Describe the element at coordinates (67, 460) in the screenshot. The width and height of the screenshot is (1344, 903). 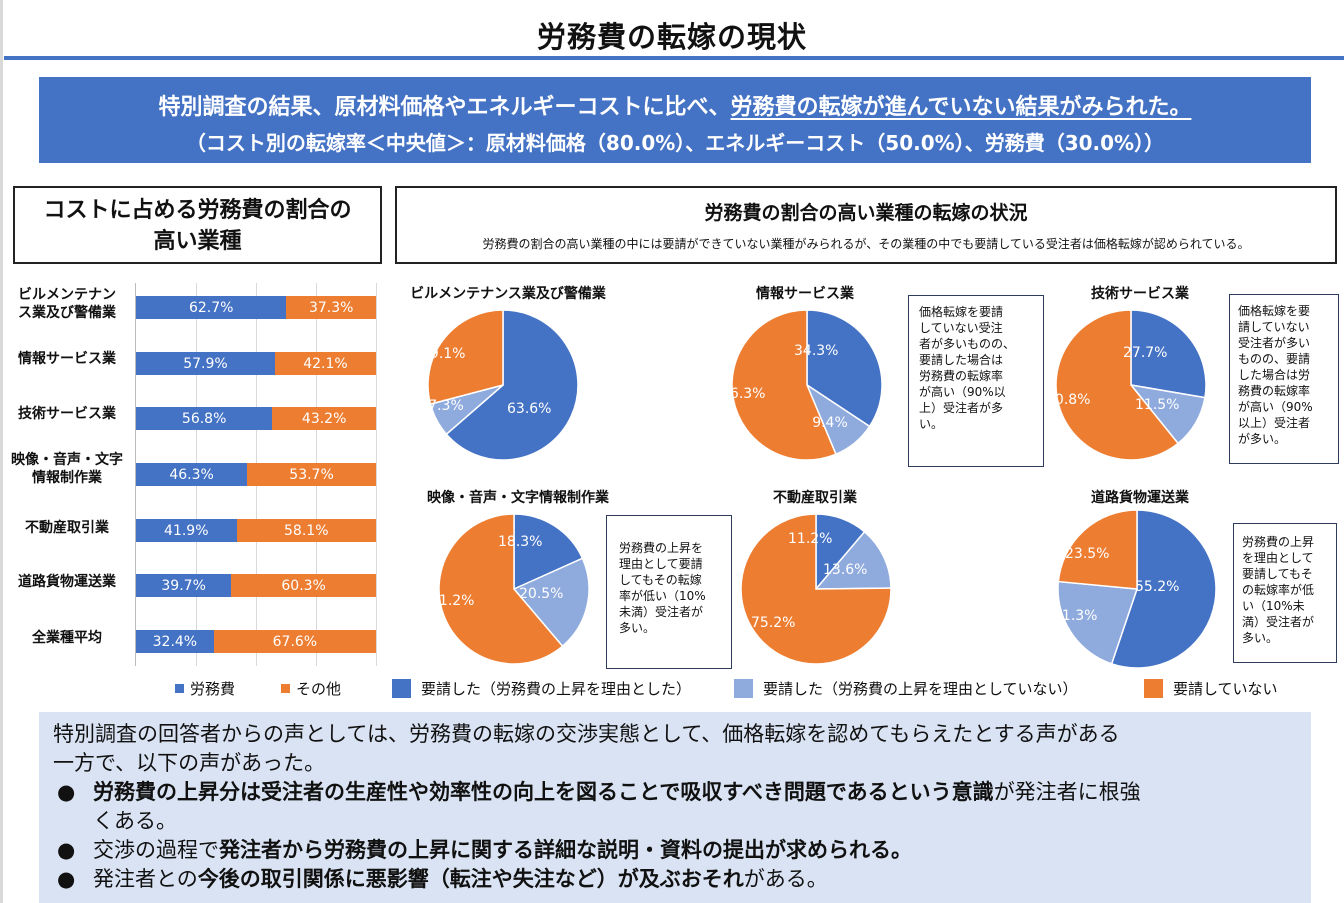
I see `bar-category-label-line-1: 映像・音声・文字` at that location.